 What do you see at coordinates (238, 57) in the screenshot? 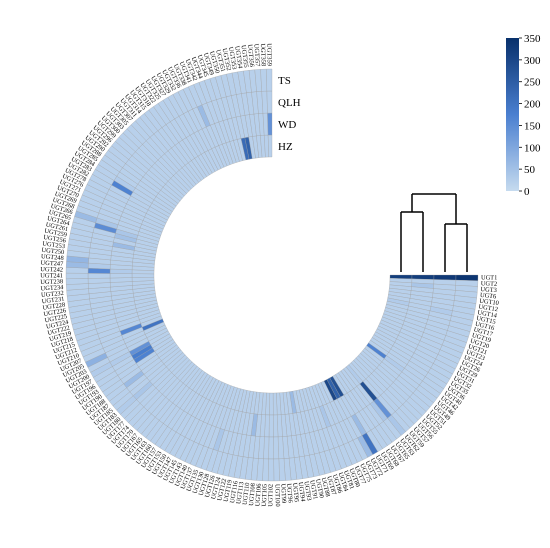
I see `gene-label: UGT354` at bounding box center [238, 57].